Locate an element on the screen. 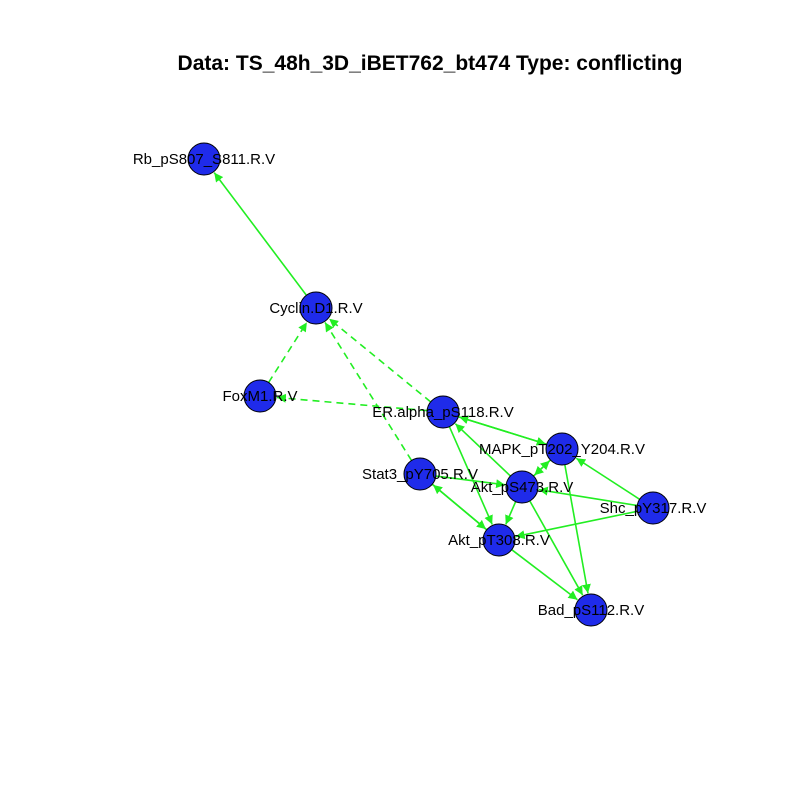  node-rb: Rb_pS807_S811.R.V is located at coordinates (204, 159).